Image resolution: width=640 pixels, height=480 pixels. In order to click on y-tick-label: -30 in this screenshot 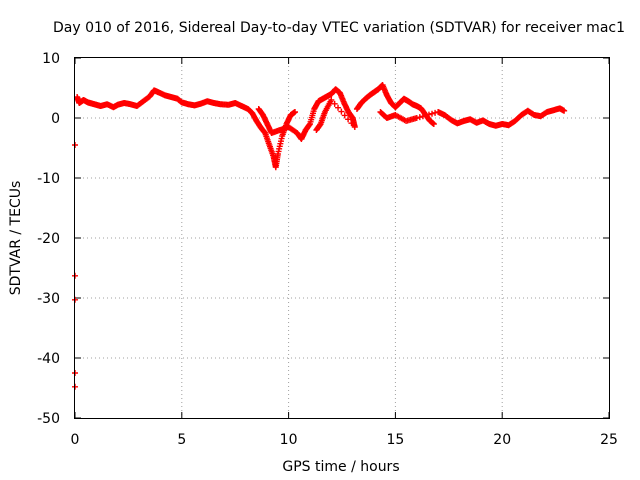, I will do `click(48, 299)`.